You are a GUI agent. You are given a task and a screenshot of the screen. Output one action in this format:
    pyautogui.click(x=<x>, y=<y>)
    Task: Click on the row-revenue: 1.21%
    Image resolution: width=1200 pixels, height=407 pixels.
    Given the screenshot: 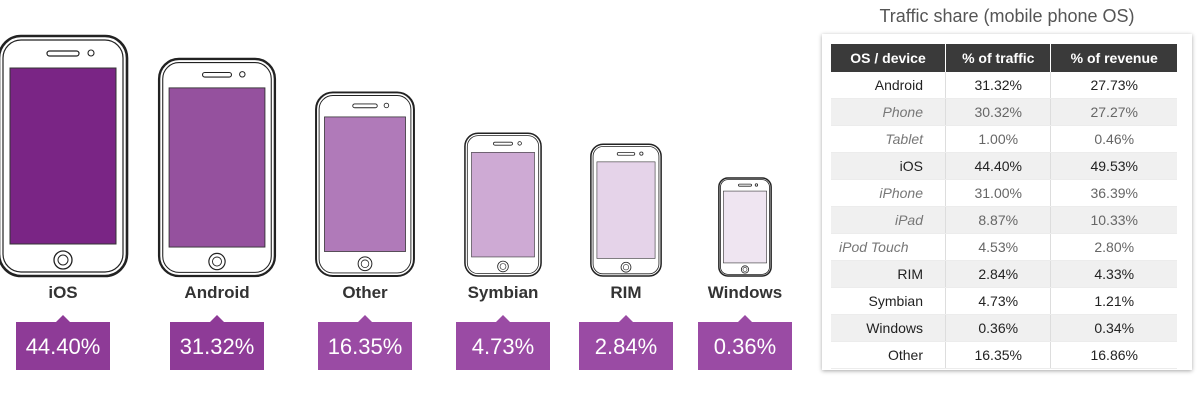 What is the action you would take?
    pyautogui.click(x=1113, y=301)
    